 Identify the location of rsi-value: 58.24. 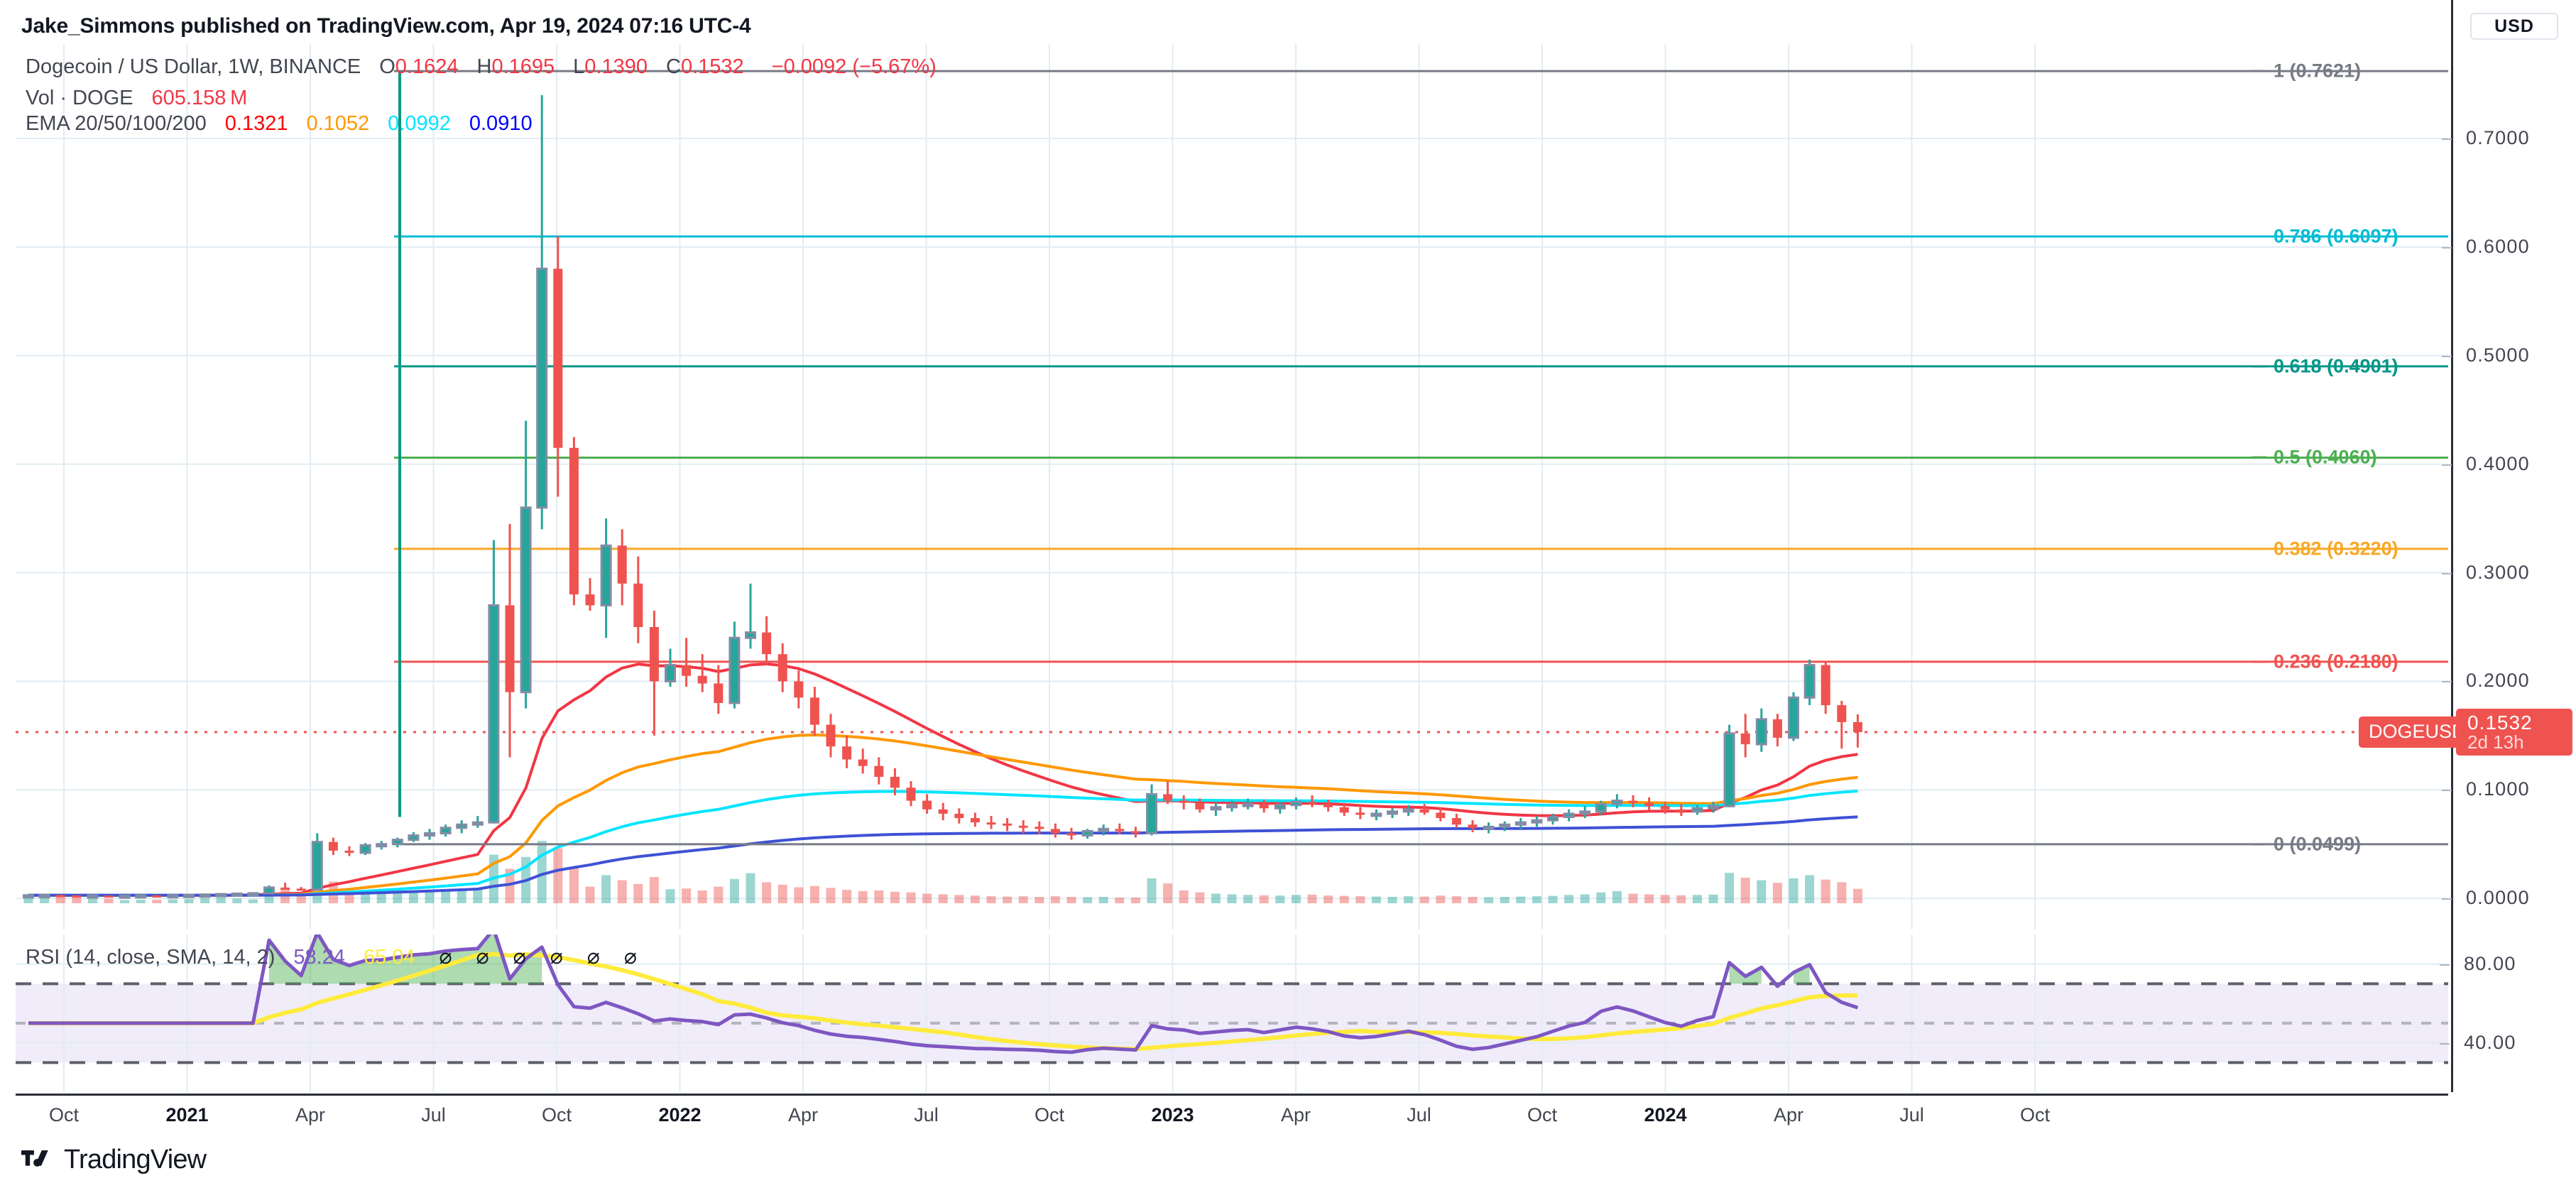
(319, 957).